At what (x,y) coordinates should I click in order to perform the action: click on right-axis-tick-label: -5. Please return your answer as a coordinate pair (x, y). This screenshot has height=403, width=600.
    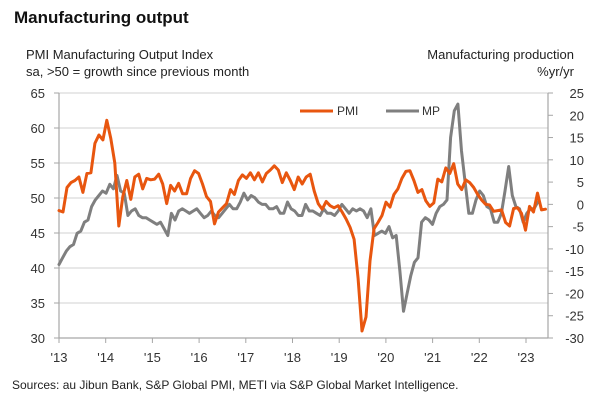
    Looking at the image, I should click on (578, 227).